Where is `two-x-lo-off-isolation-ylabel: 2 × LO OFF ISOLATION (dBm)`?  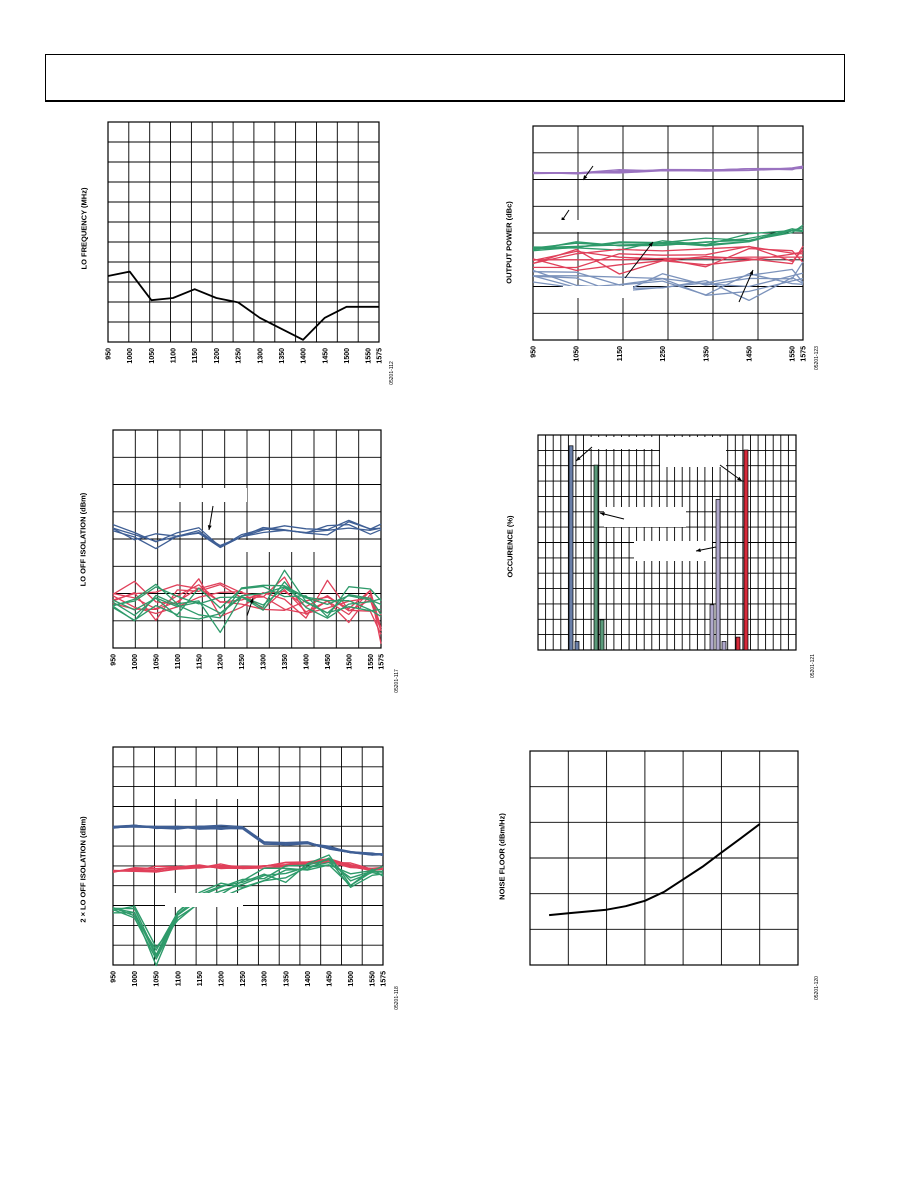 two-x-lo-off-isolation-ylabel: 2 × LO OFF ISOLATION (dBm) is located at coordinates (83, 869).